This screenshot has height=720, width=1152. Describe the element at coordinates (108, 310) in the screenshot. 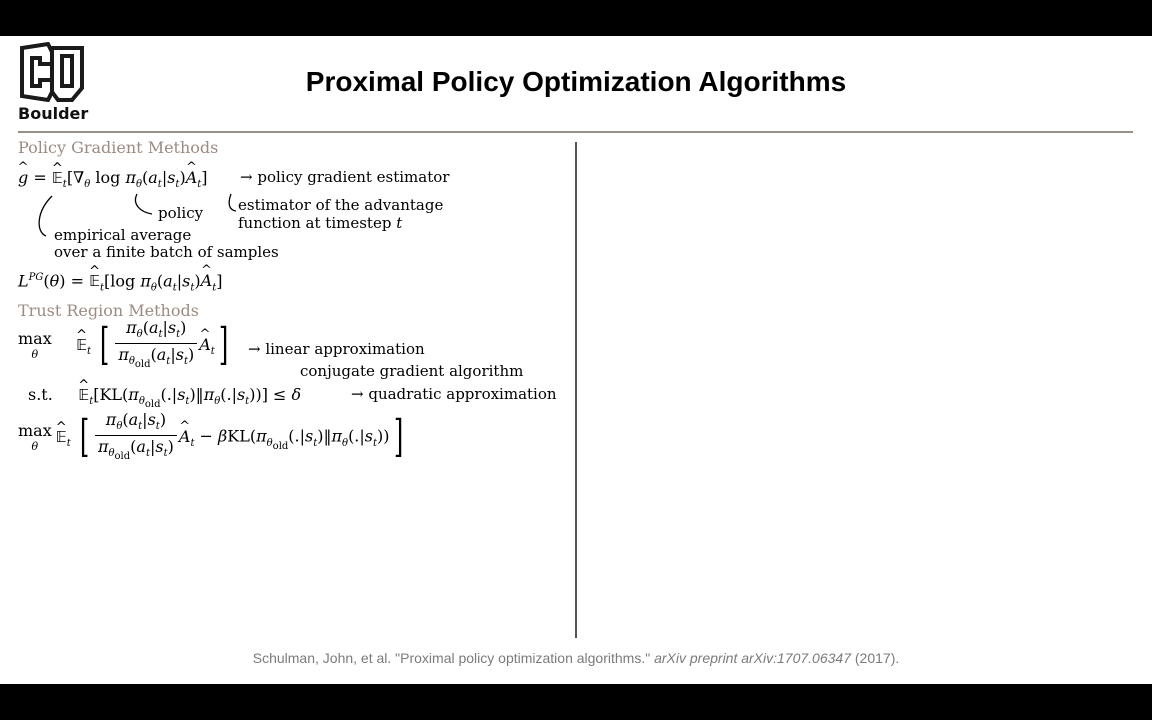

I see `trust-region-heading: Trust Region Methods` at that location.